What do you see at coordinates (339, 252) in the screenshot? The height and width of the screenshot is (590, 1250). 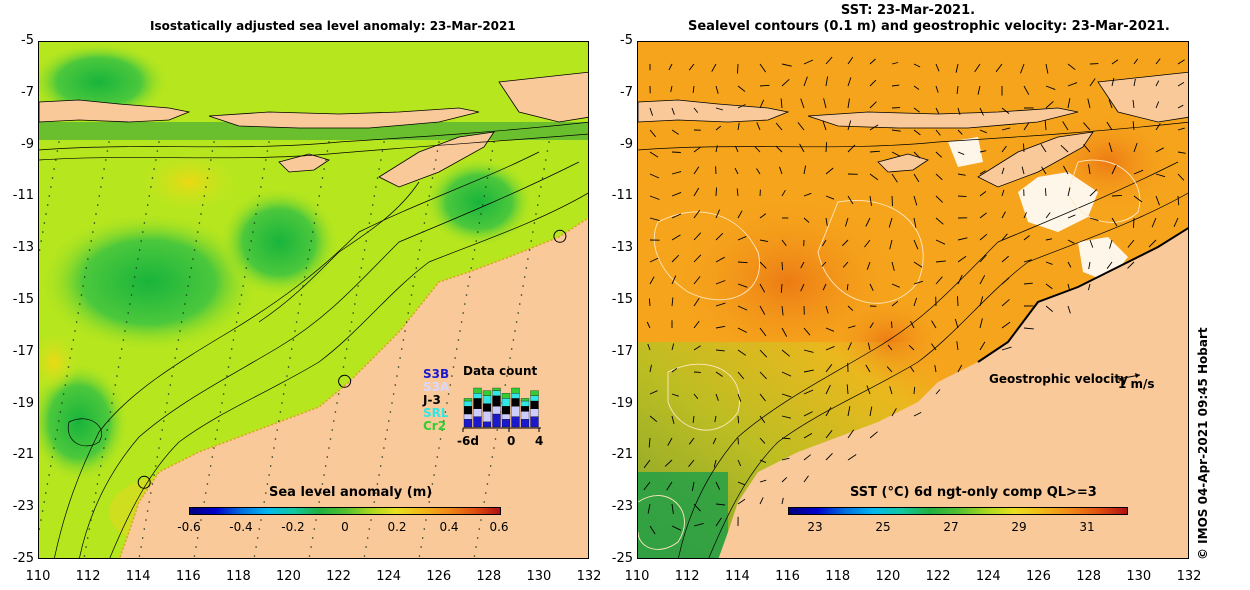 I see `depth-contour` at bounding box center [339, 252].